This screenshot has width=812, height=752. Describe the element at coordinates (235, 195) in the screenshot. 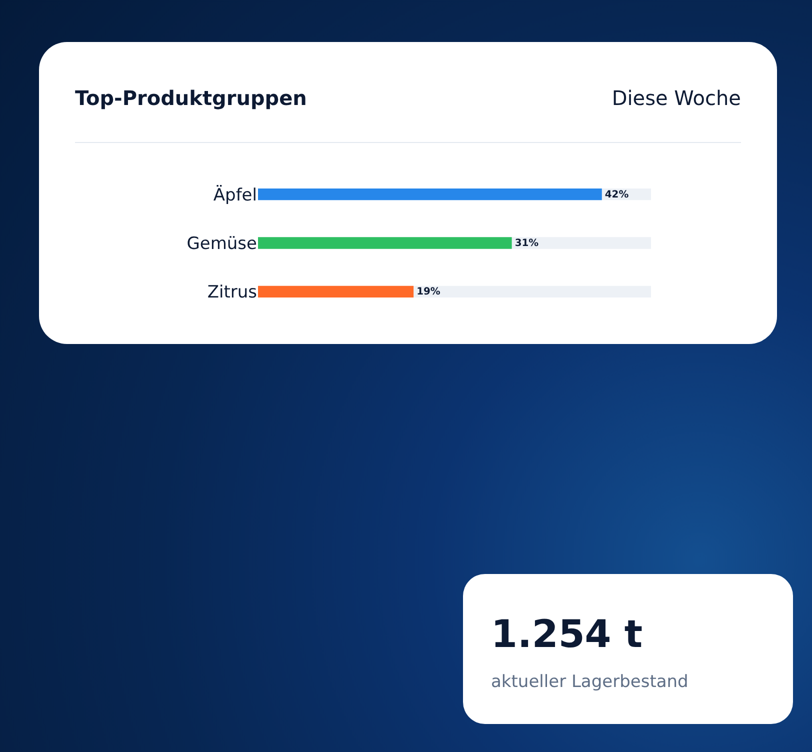

I see `y-tick-label: Äpfel` at that location.